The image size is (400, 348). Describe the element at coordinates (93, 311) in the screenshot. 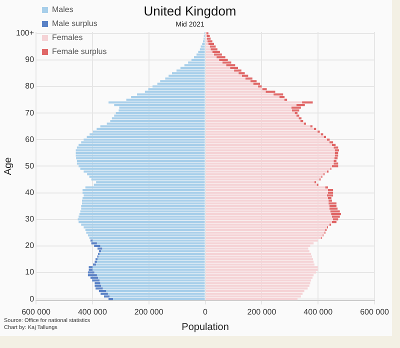

I see `x-tick-label: 400 000` at that location.